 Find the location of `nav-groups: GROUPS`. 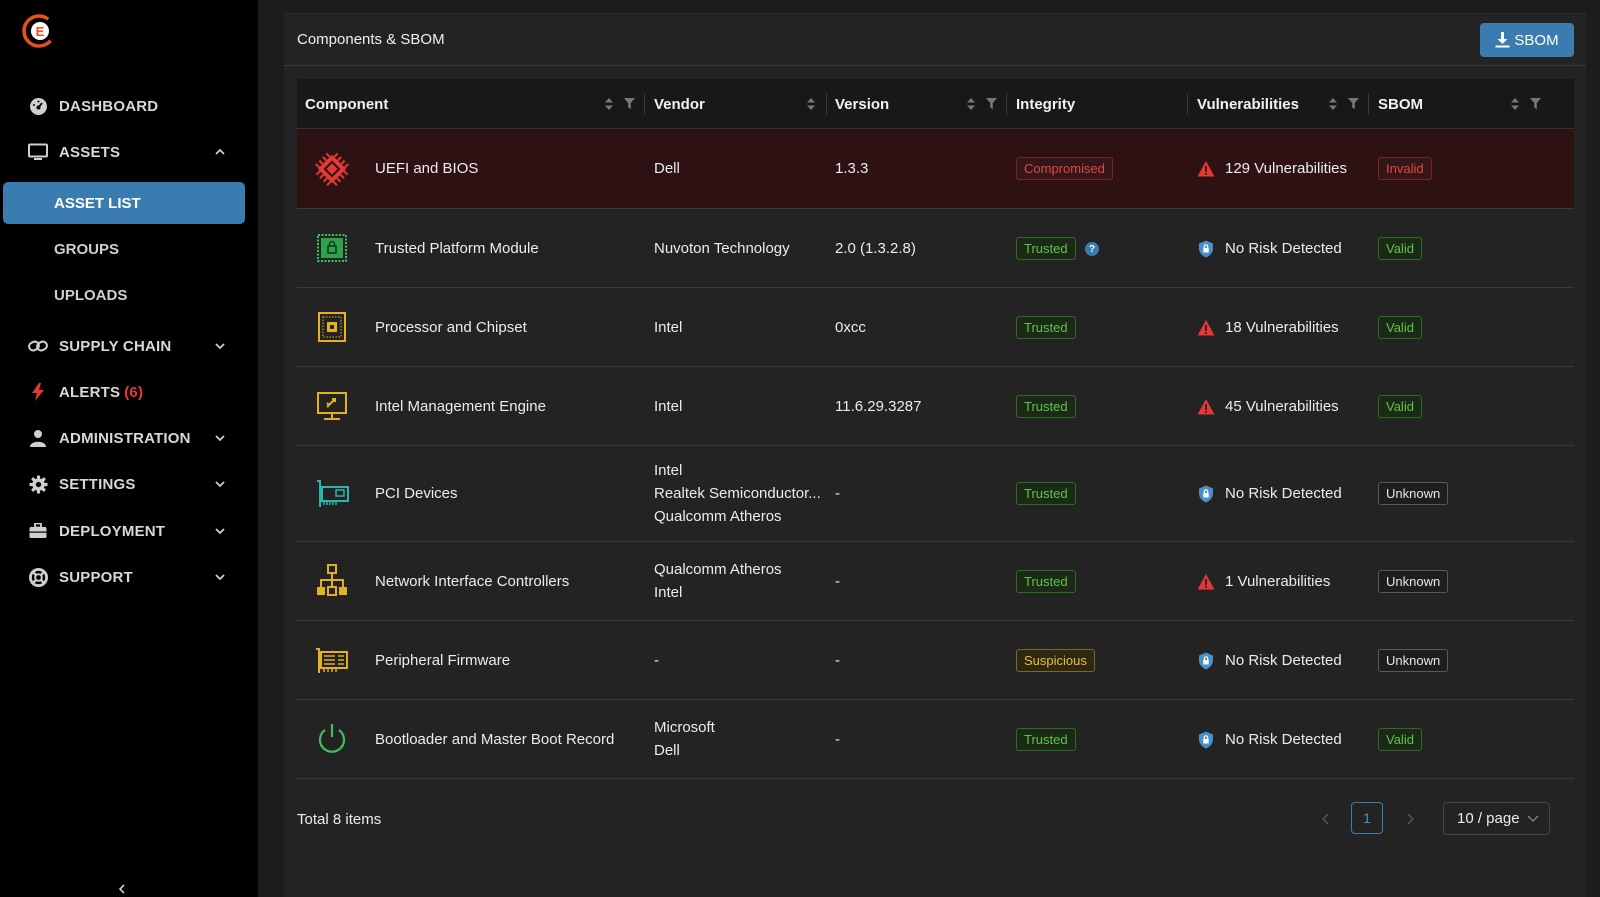

nav-groups: GROUPS is located at coordinates (129, 249).